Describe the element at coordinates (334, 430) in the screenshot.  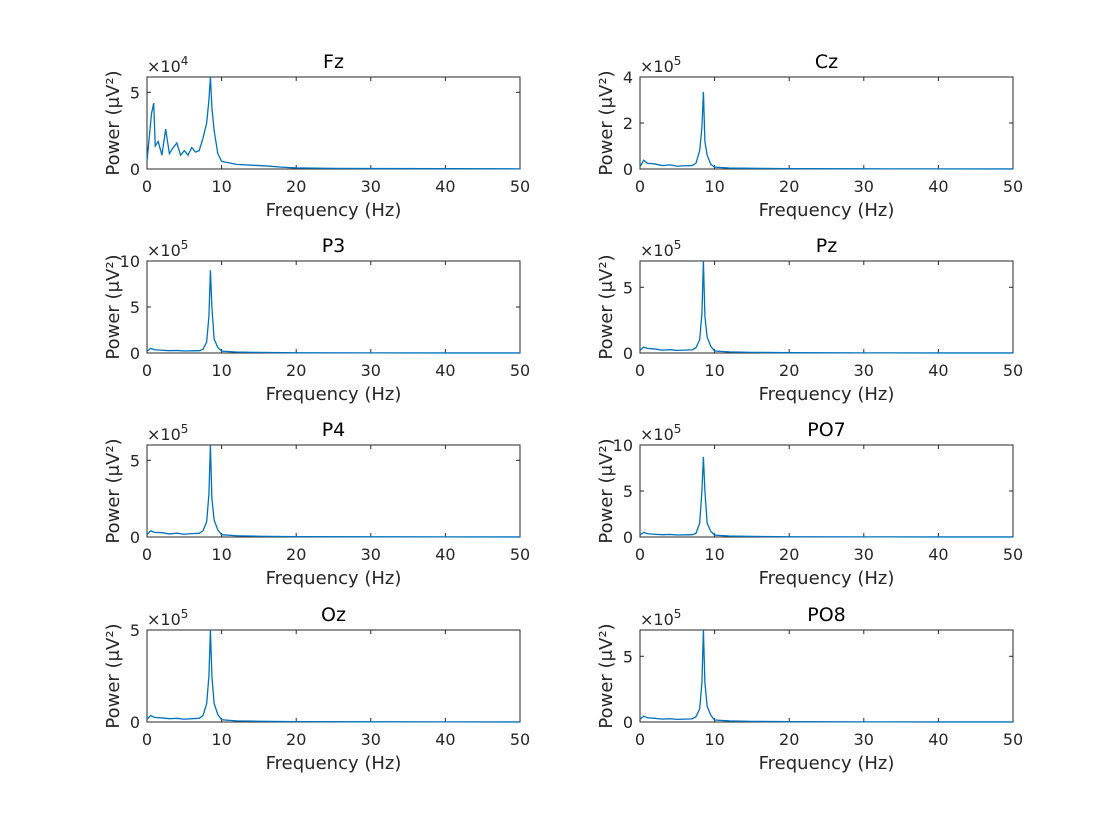
I see `subplot-title: P4` at that location.